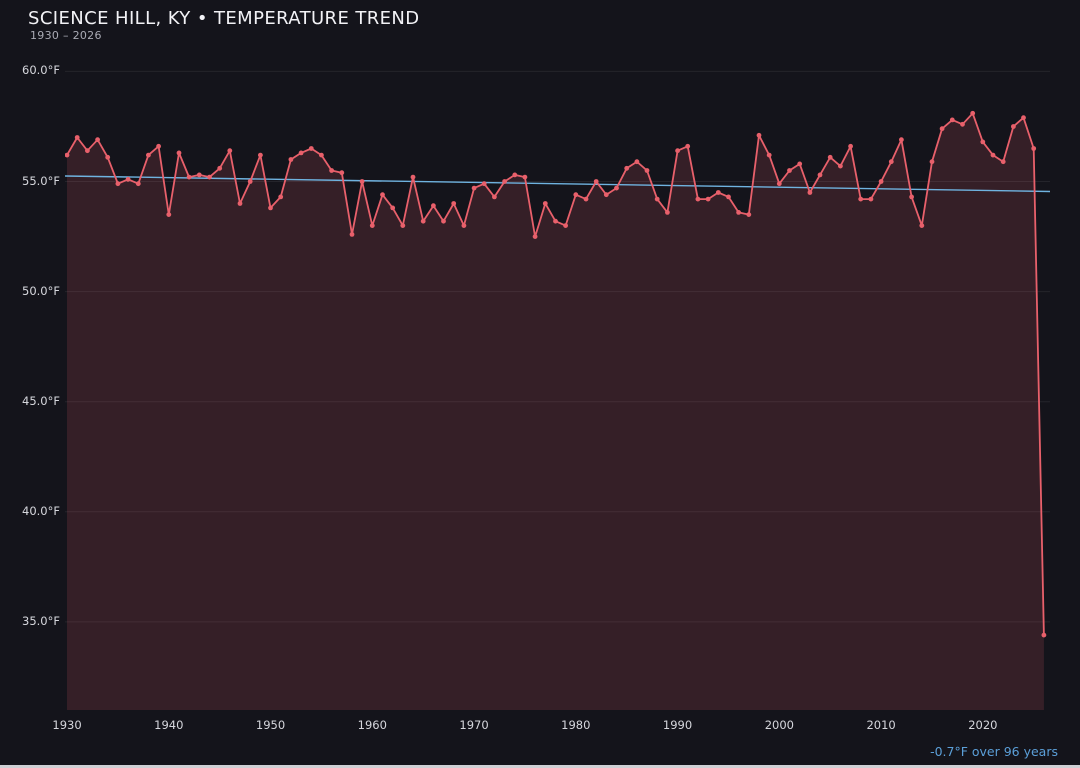 This screenshot has width=1080, height=768. I want to click on x-tick-label: 1990, so click(677, 725).